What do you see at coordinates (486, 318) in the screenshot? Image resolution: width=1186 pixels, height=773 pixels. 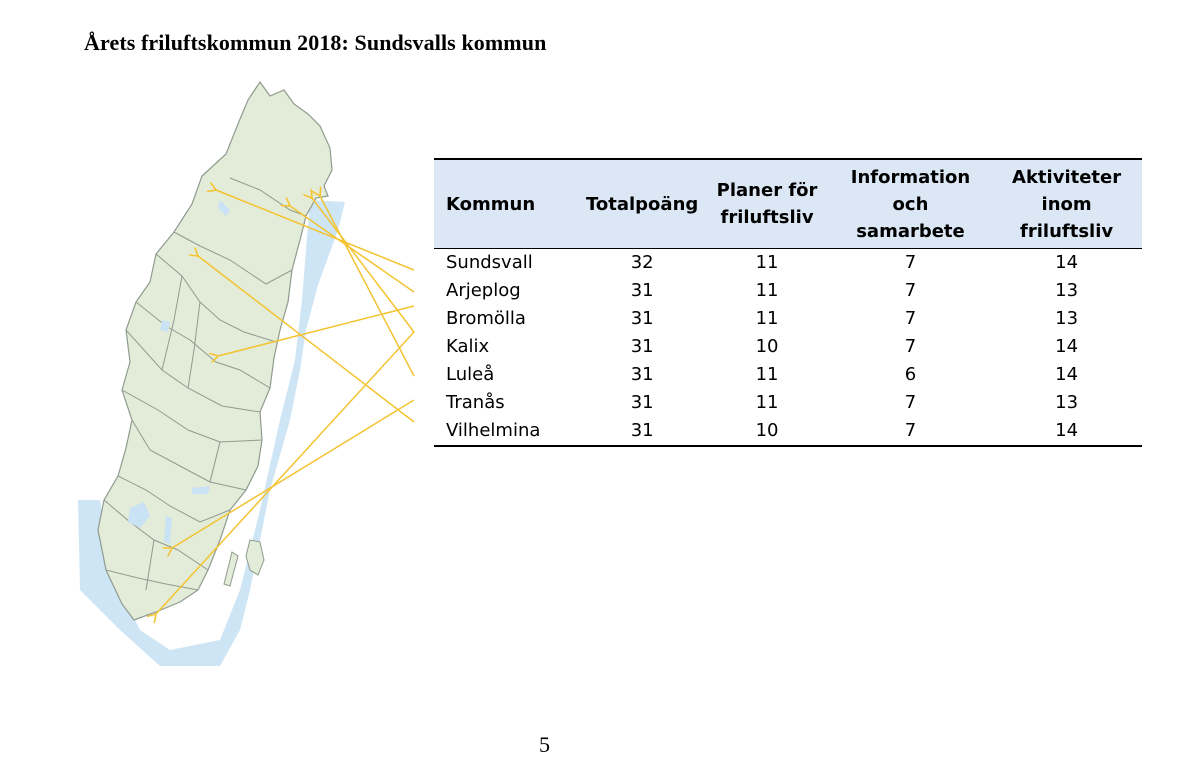 I see `cell-kommun: Bromölla` at bounding box center [486, 318].